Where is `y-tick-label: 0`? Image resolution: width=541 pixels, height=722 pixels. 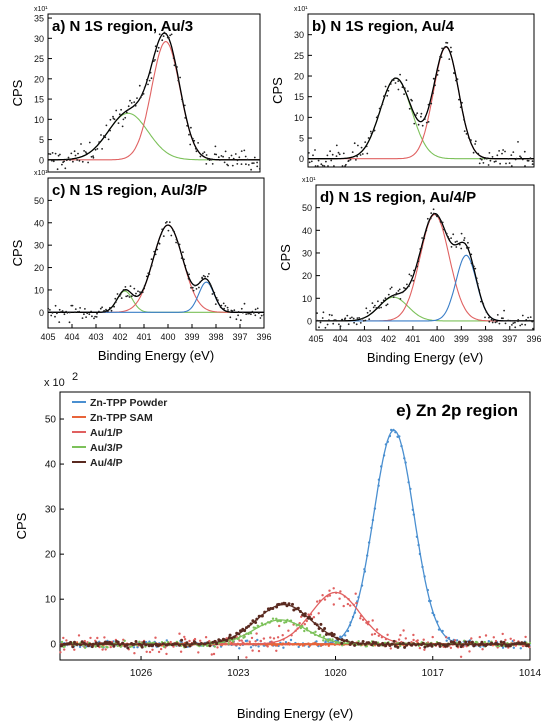
y-tick-label: 0 is located at coordinates (309, 321).